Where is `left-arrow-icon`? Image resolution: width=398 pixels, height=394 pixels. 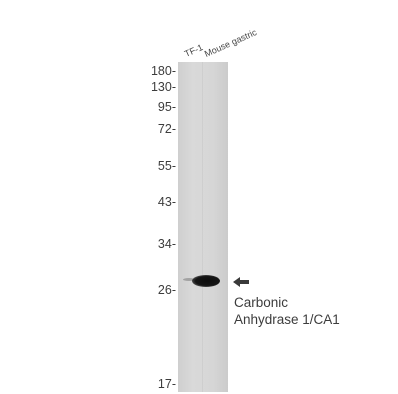 left-arrow-icon is located at coordinates (241, 282).